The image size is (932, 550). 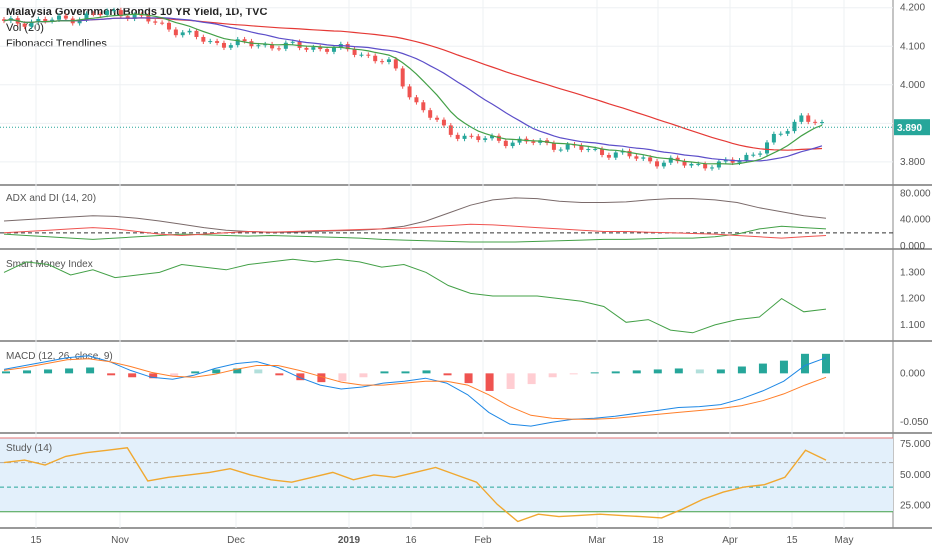 I want to click on smi-y-tick-label: 1.200, so click(x=912, y=299).